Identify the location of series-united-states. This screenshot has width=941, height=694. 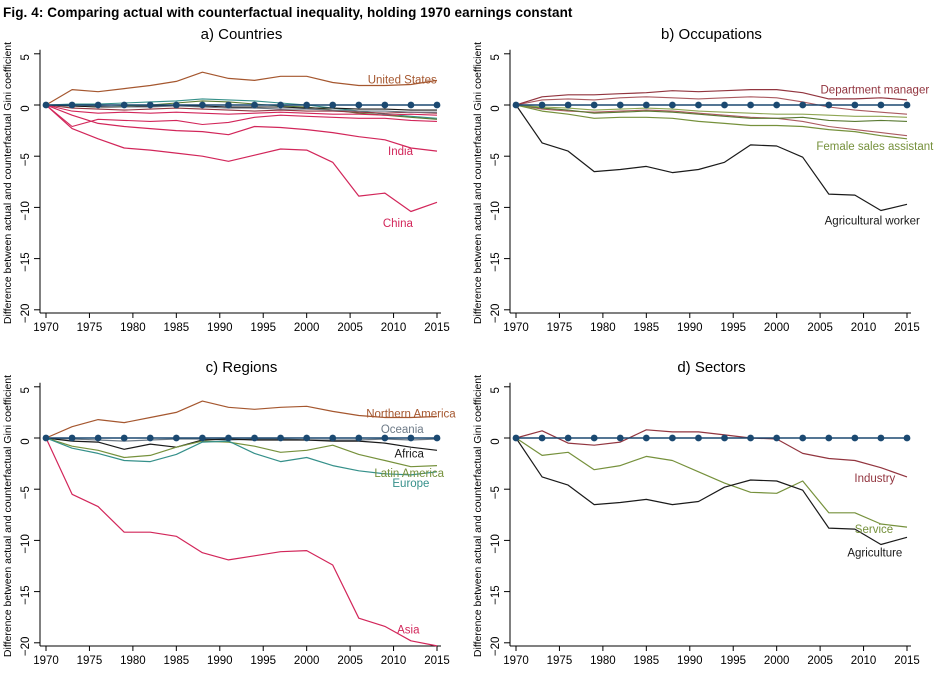
(241, 88).